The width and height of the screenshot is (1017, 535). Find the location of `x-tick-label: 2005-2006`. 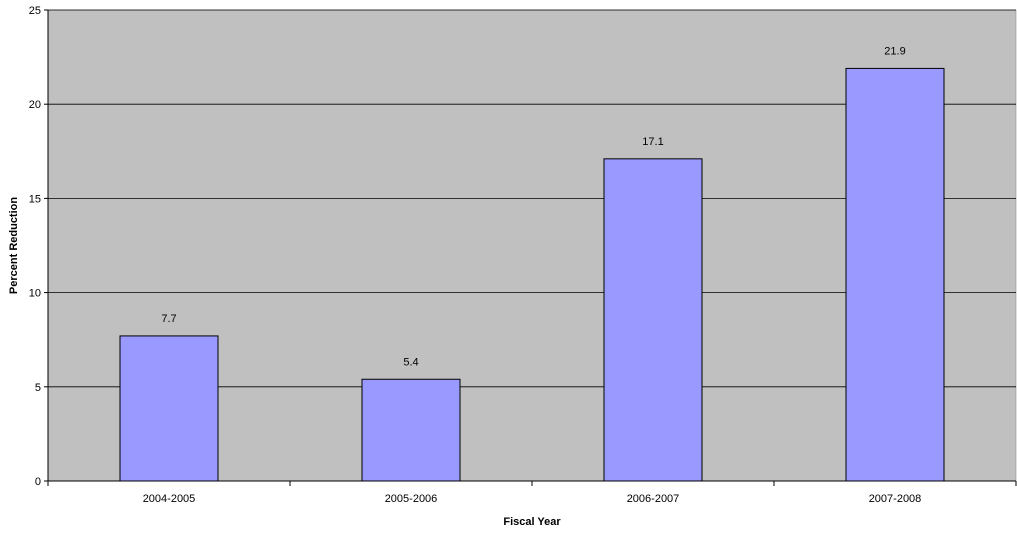

x-tick-label: 2005-2006 is located at coordinates (411, 499).